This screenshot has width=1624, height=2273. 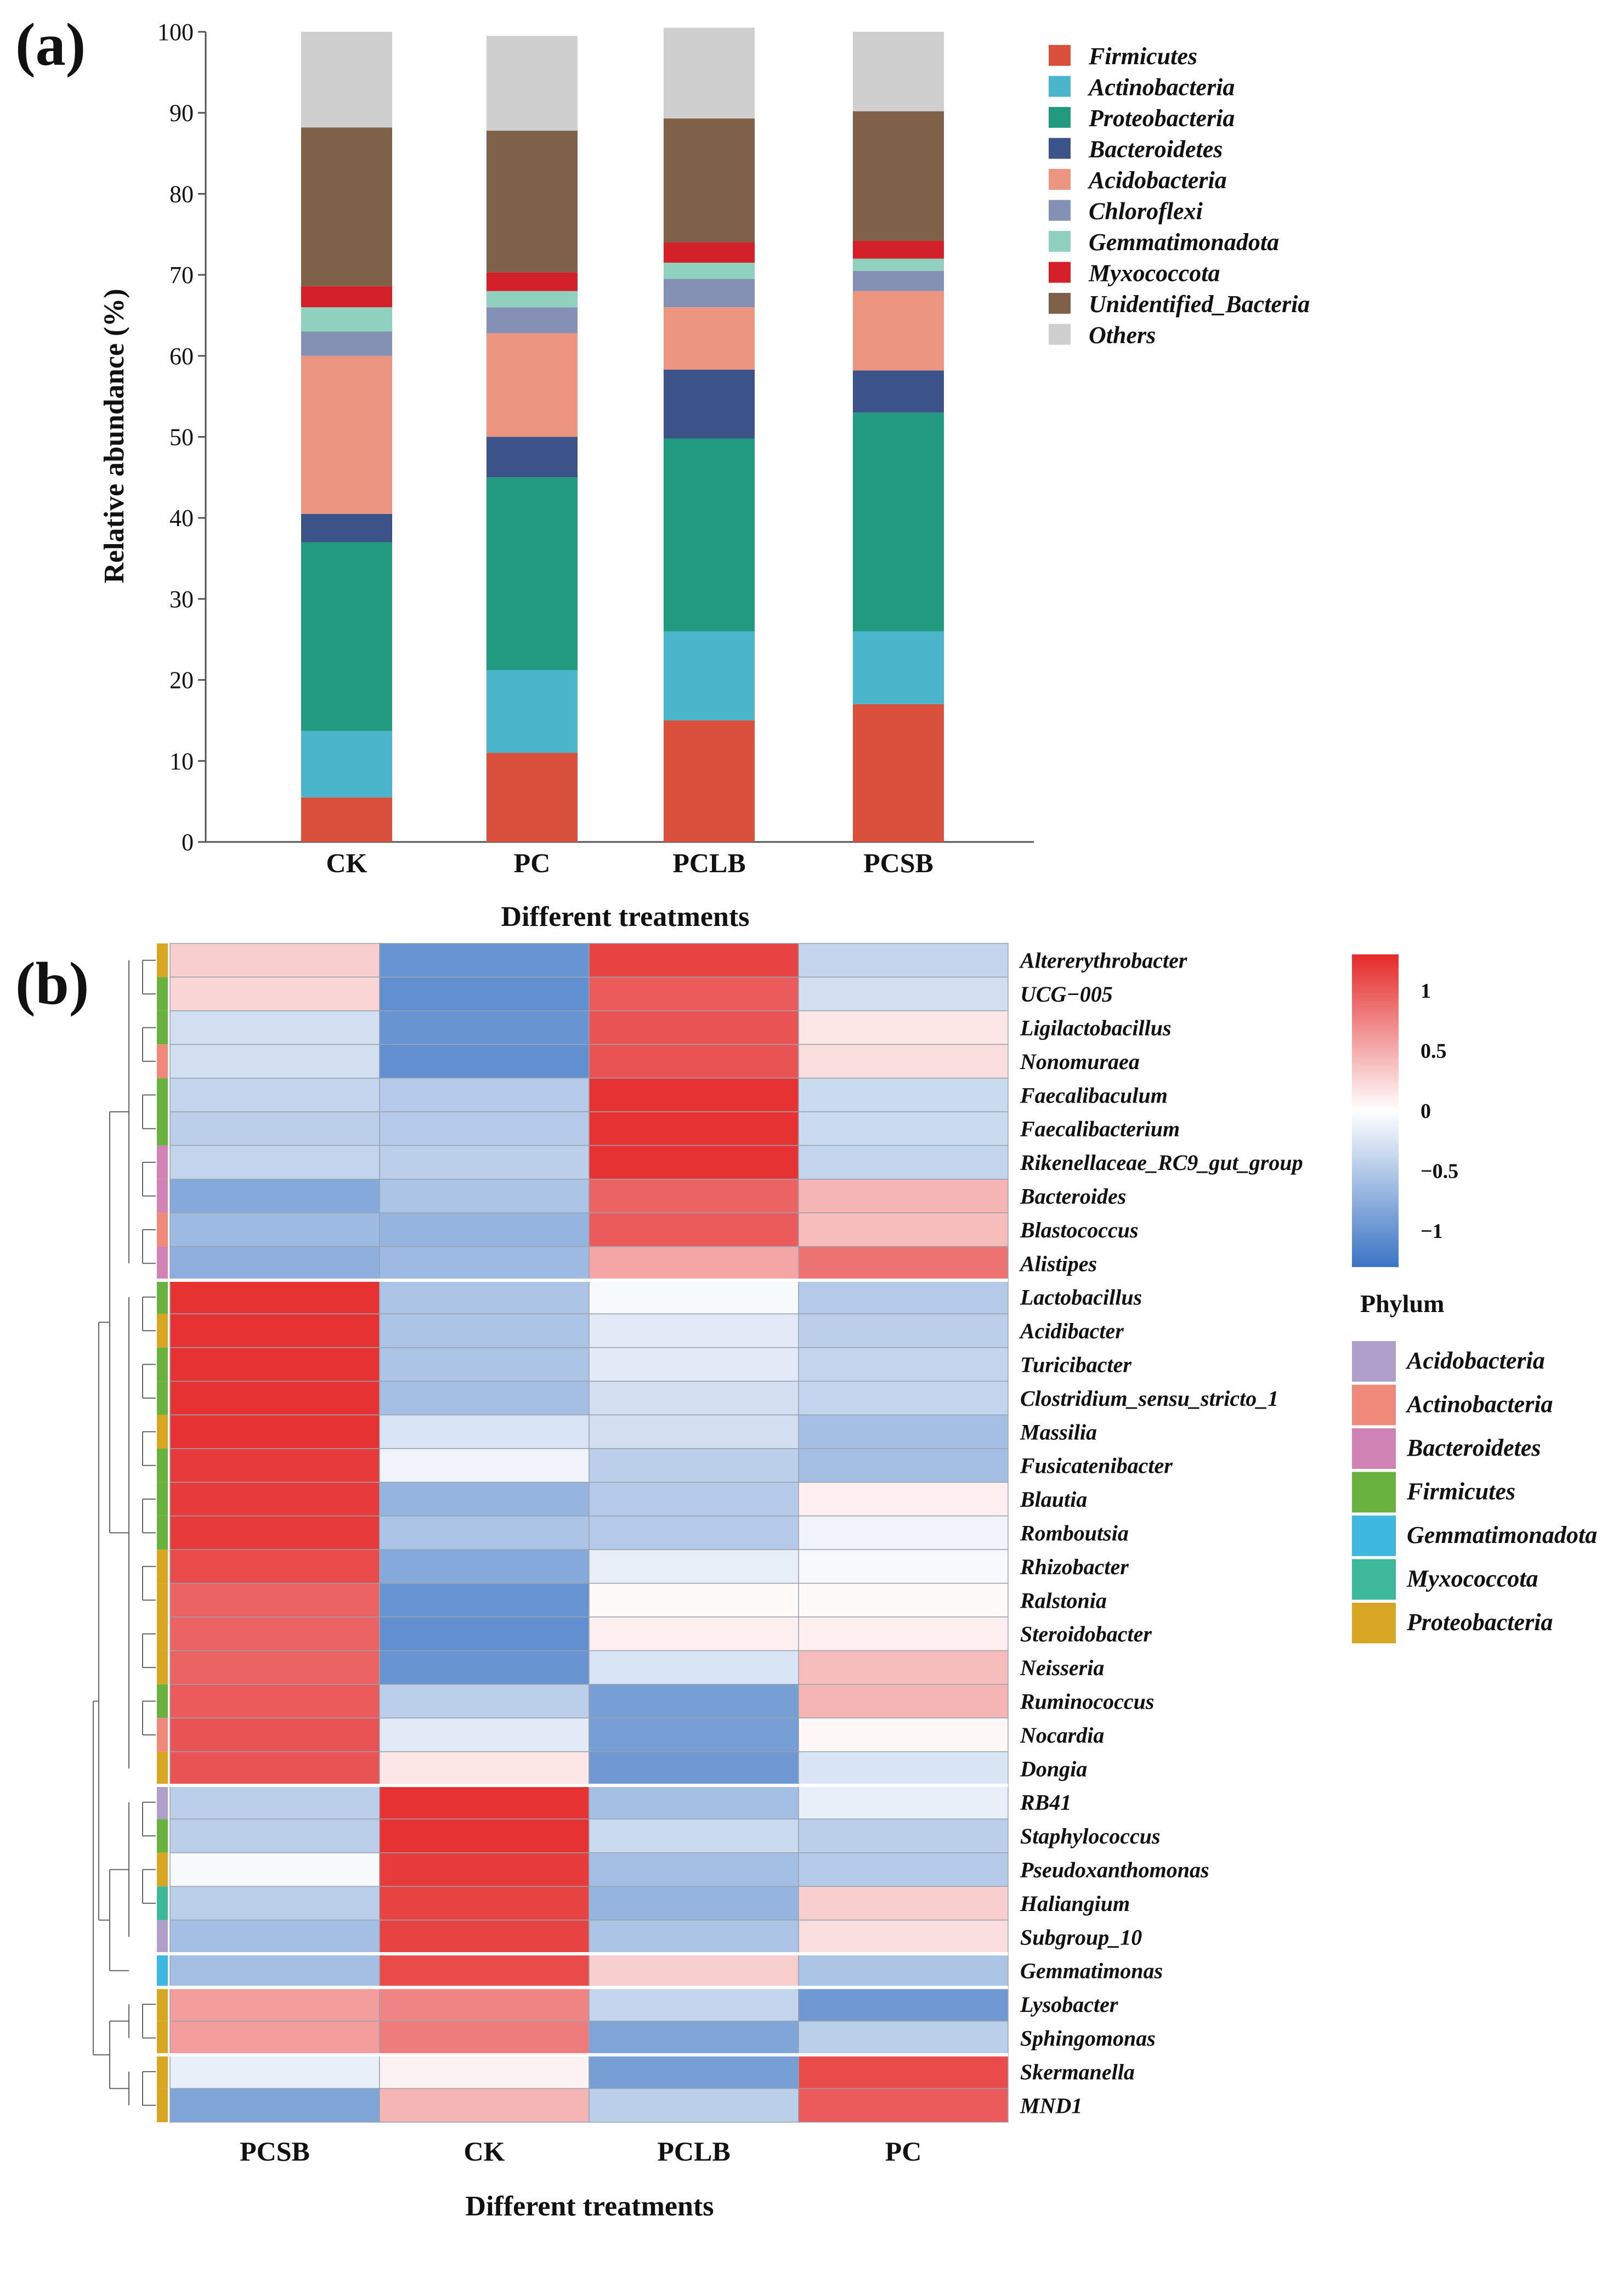 What do you see at coordinates (1199, 304) in the screenshot?
I see `legend-label: Unidentified_Bacteria` at bounding box center [1199, 304].